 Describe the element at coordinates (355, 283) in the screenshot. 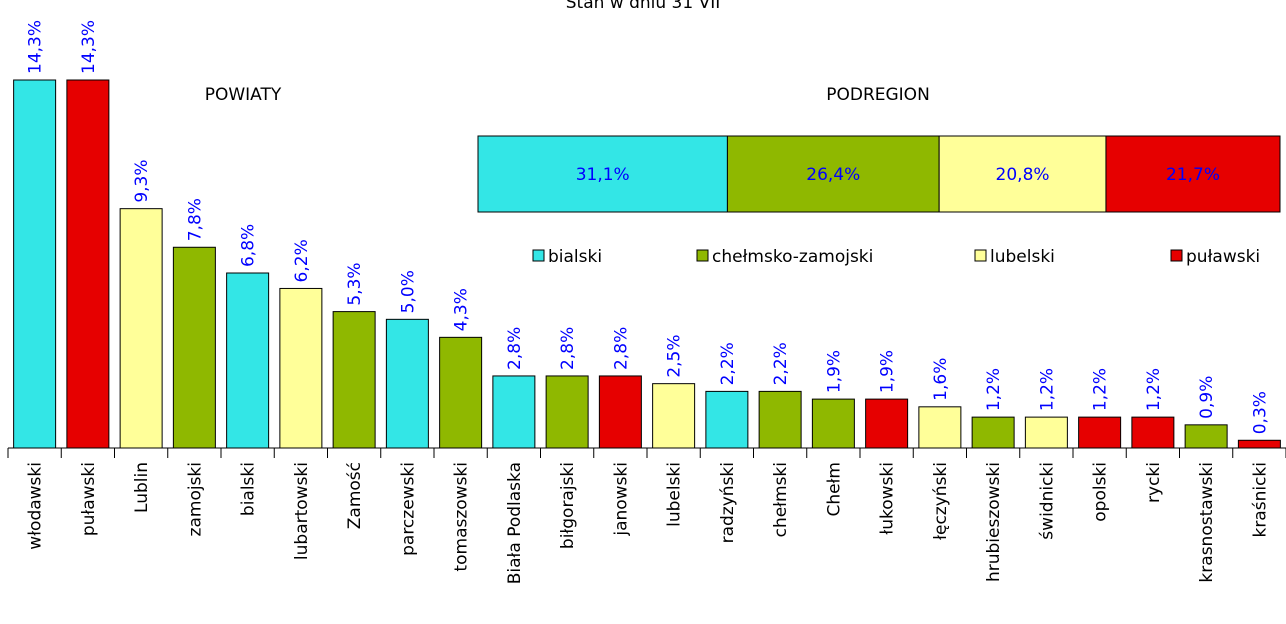

I see `value-label: 5,3%` at that location.